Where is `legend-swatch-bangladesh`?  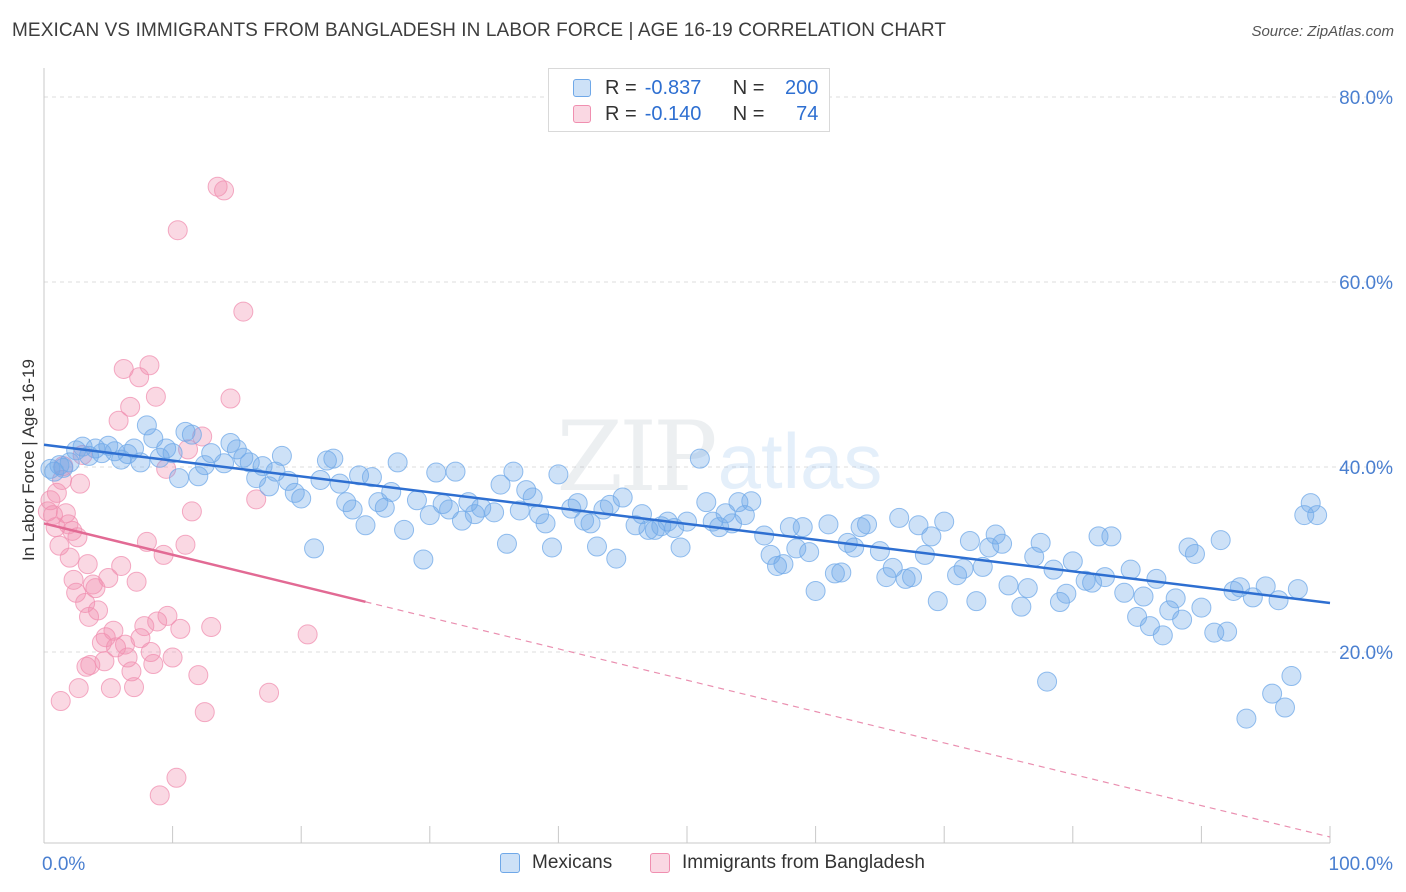 legend-swatch-bangladesh is located at coordinates (582, 114).